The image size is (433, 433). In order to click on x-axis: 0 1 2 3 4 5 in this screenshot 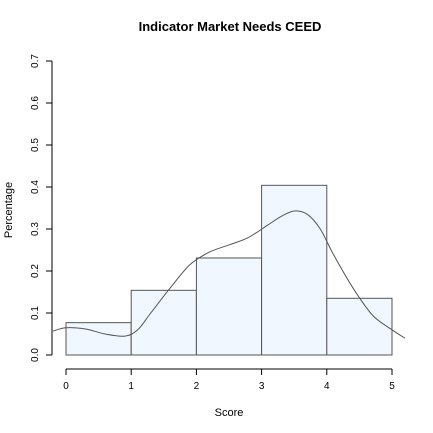, I will do `click(229, 380)`.